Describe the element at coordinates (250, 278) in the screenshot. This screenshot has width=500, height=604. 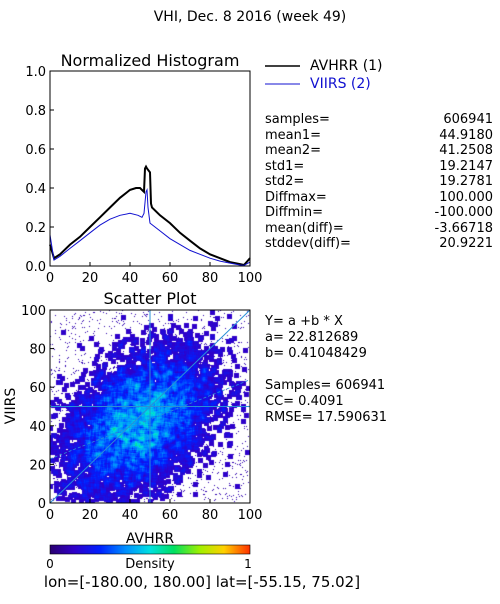
I see `histogram-xtick-label: 100` at that location.